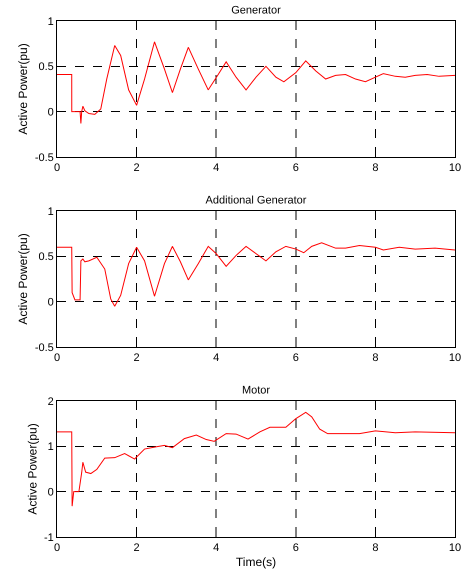  What do you see at coordinates (256, 10) in the screenshot?
I see `chart-title: Generator` at bounding box center [256, 10].